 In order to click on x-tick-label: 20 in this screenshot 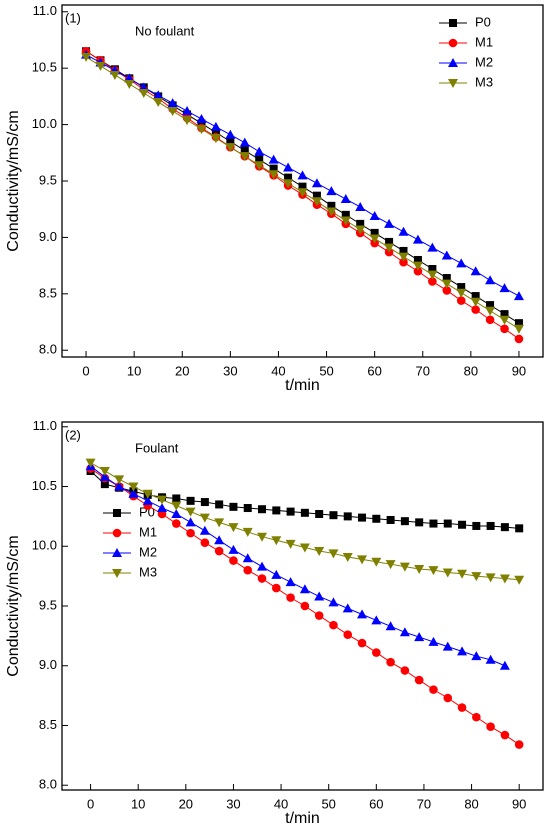, I will do `click(182, 370)`.